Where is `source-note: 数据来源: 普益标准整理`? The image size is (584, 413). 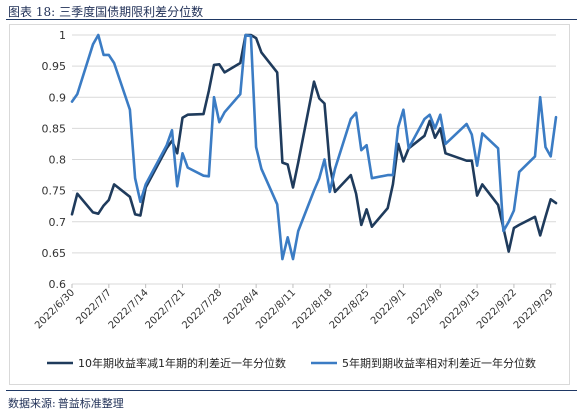 source-note: 数据来源: 普益标准整理 is located at coordinates (67, 403).